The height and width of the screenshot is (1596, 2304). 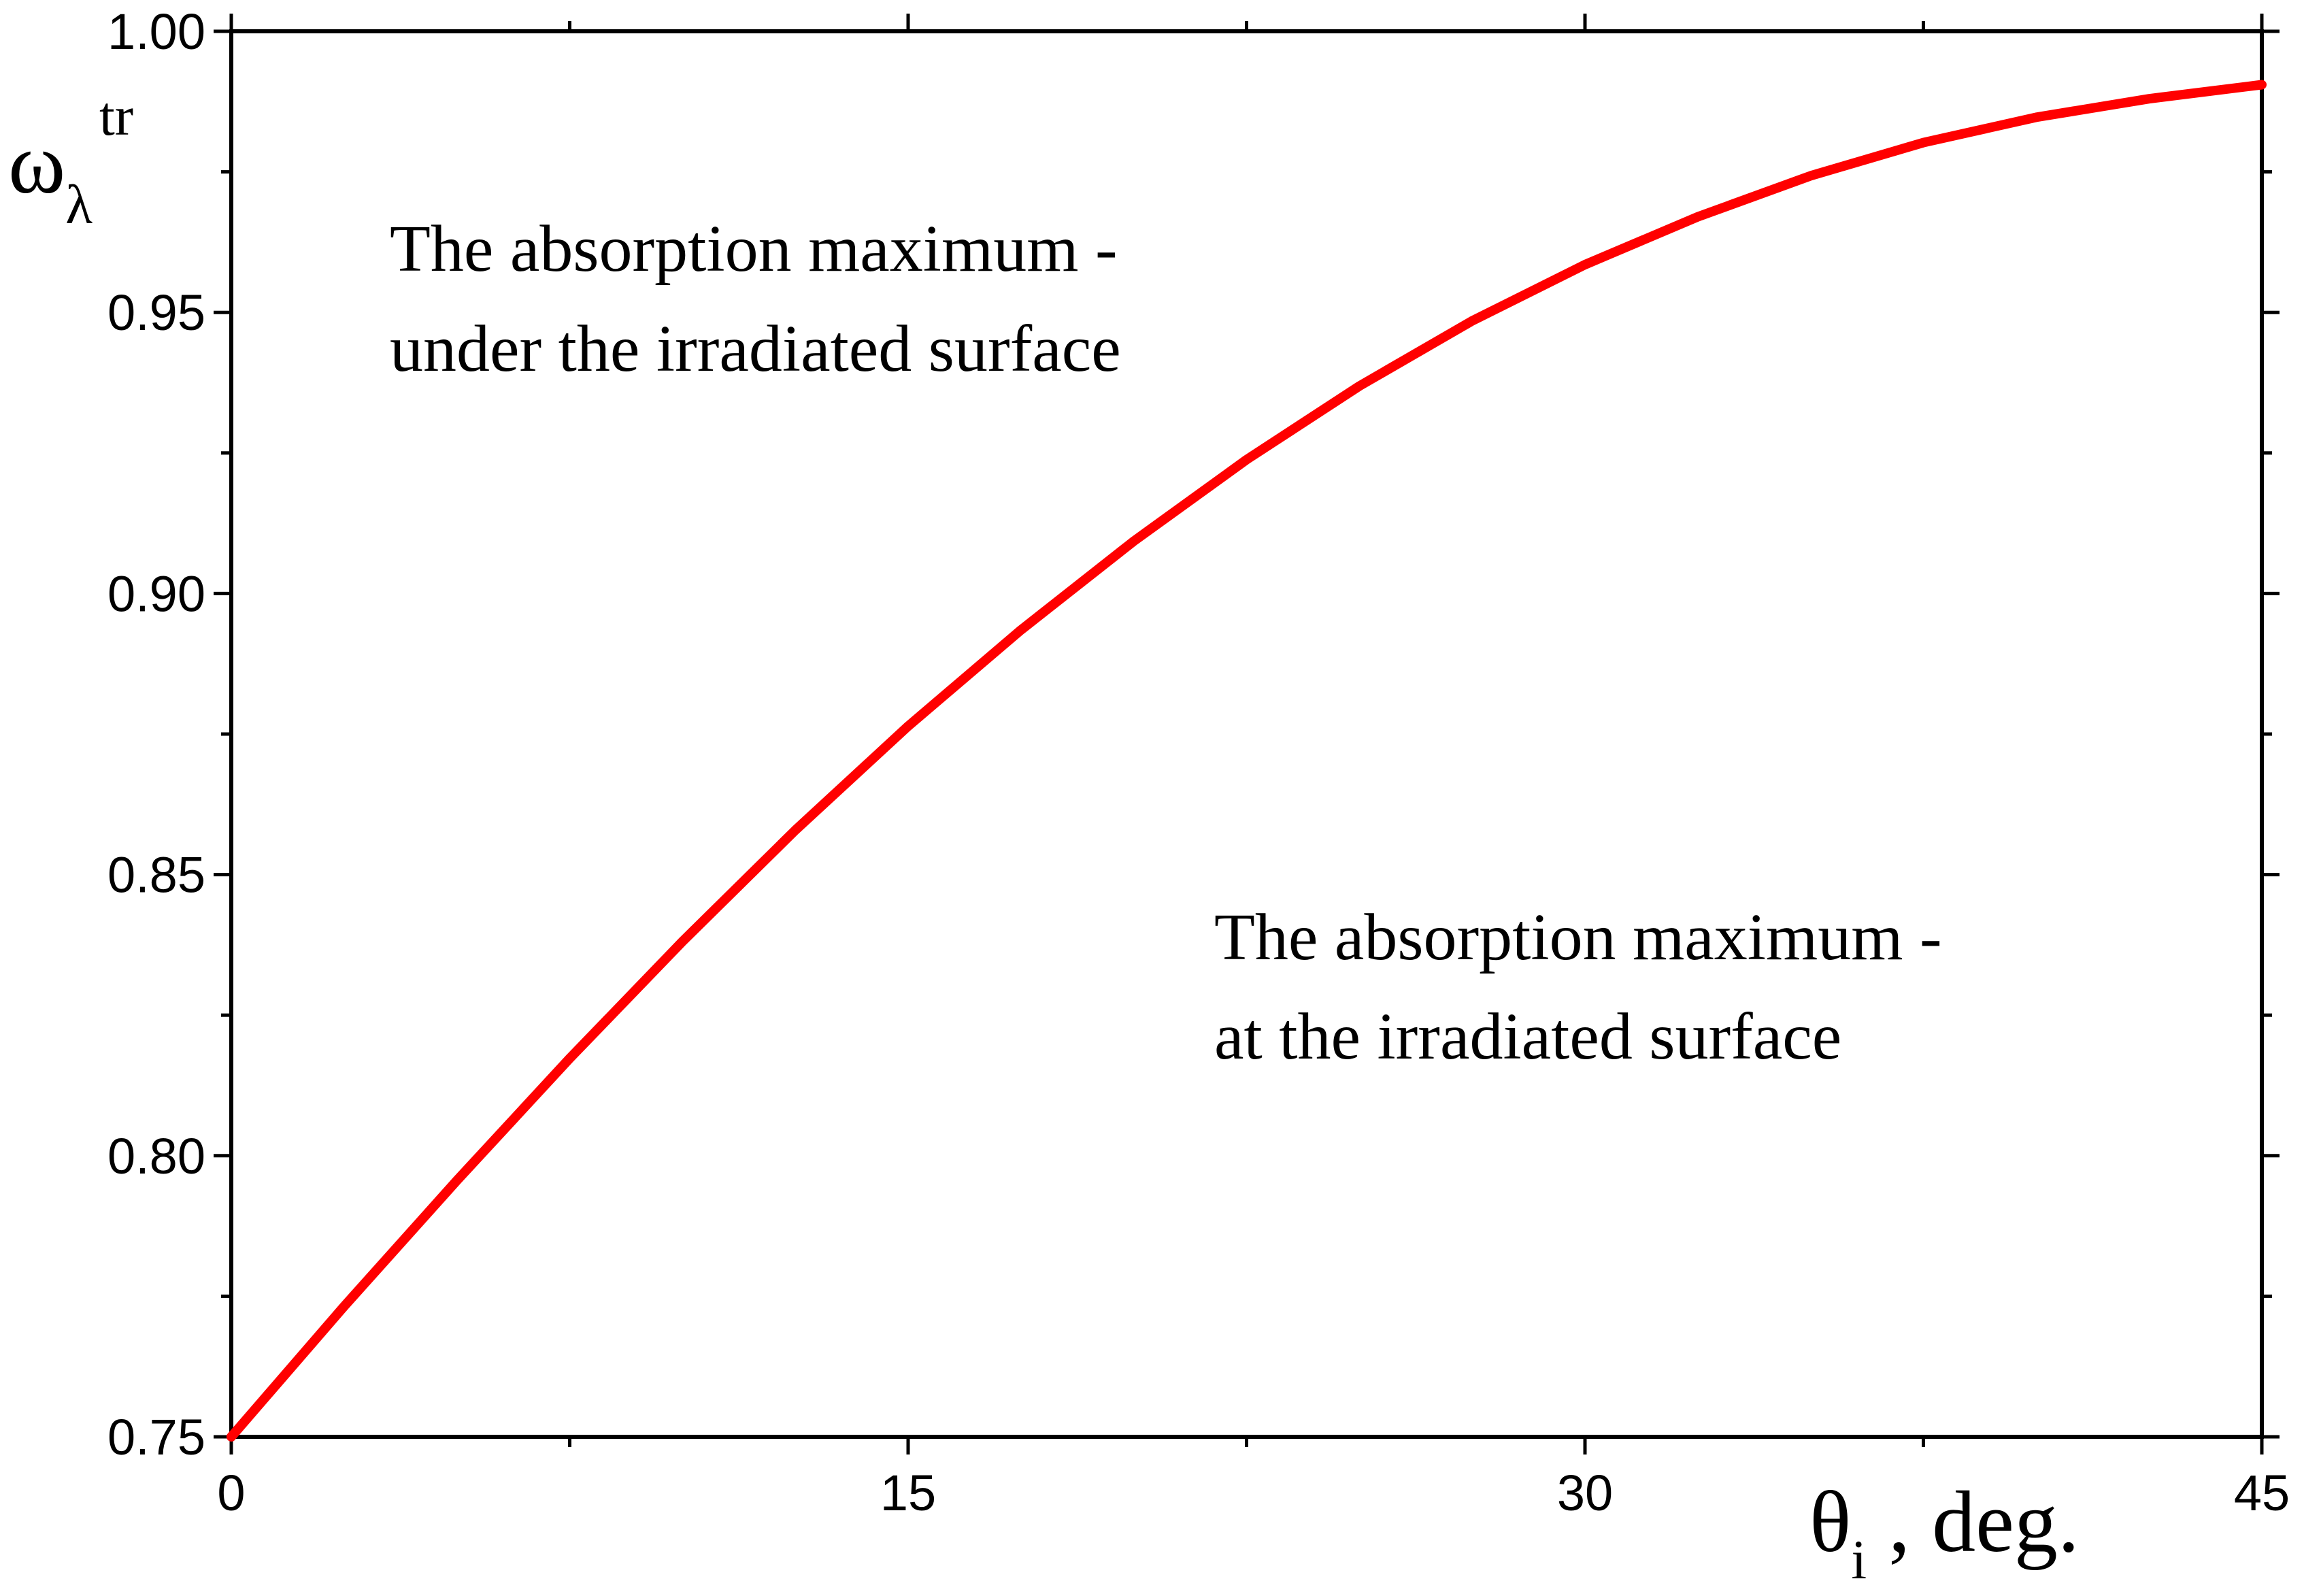 What do you see at coordinates (156, 1156) in the screenshot?
I see `y-tick-label: 0.80` at bounding box center [156, 1156].